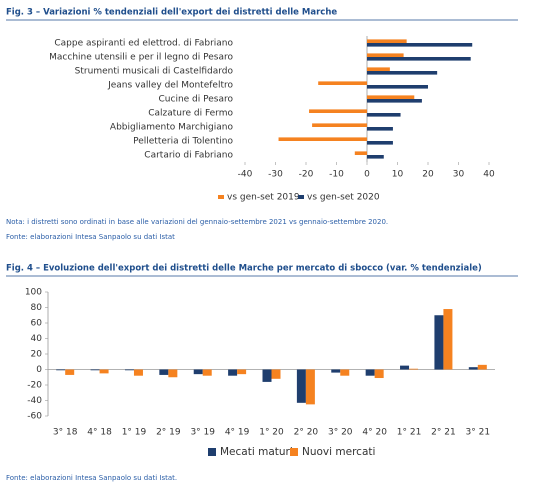 The height and width of the screenshot is (493, 543). Describe the element at coordinates (154, 72) in the screenshot. I see `category-label: Strumenti musicali di Castelfidardo` at that location.